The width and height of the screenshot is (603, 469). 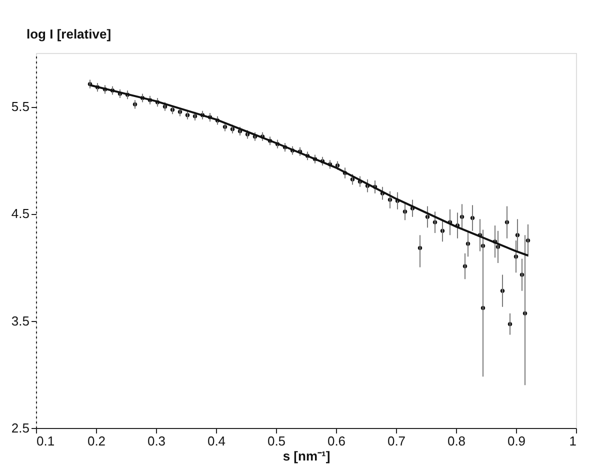 What do you see at coordinates (45, 441) in the screenshot?
I see `x-tick-label: 0.1` at bounding box center [45, 441].